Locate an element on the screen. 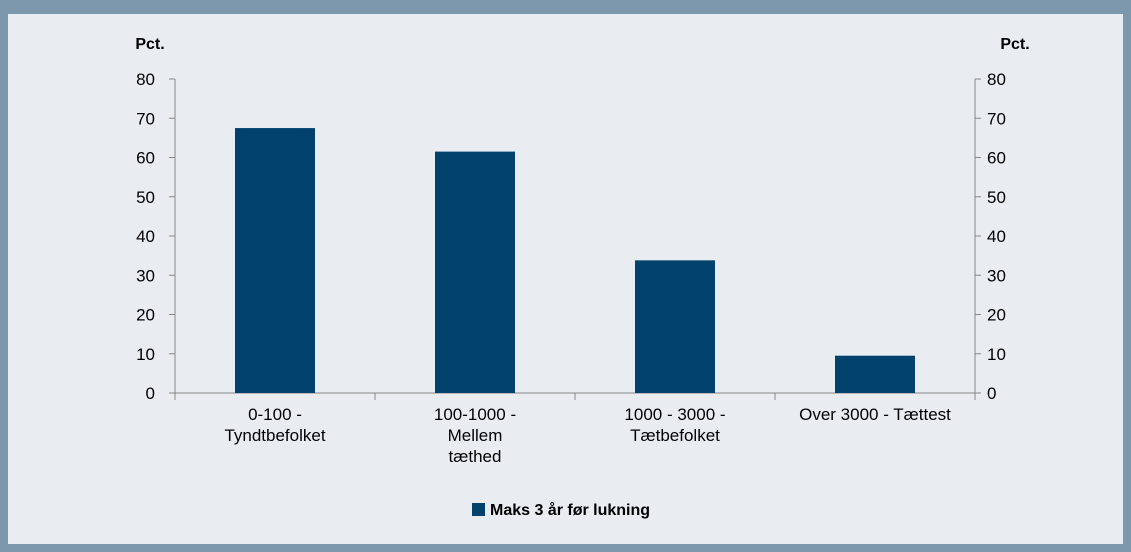 The image size is (1131, 552). y-tick-label-right: 0 is located at coordinates (991, 393).